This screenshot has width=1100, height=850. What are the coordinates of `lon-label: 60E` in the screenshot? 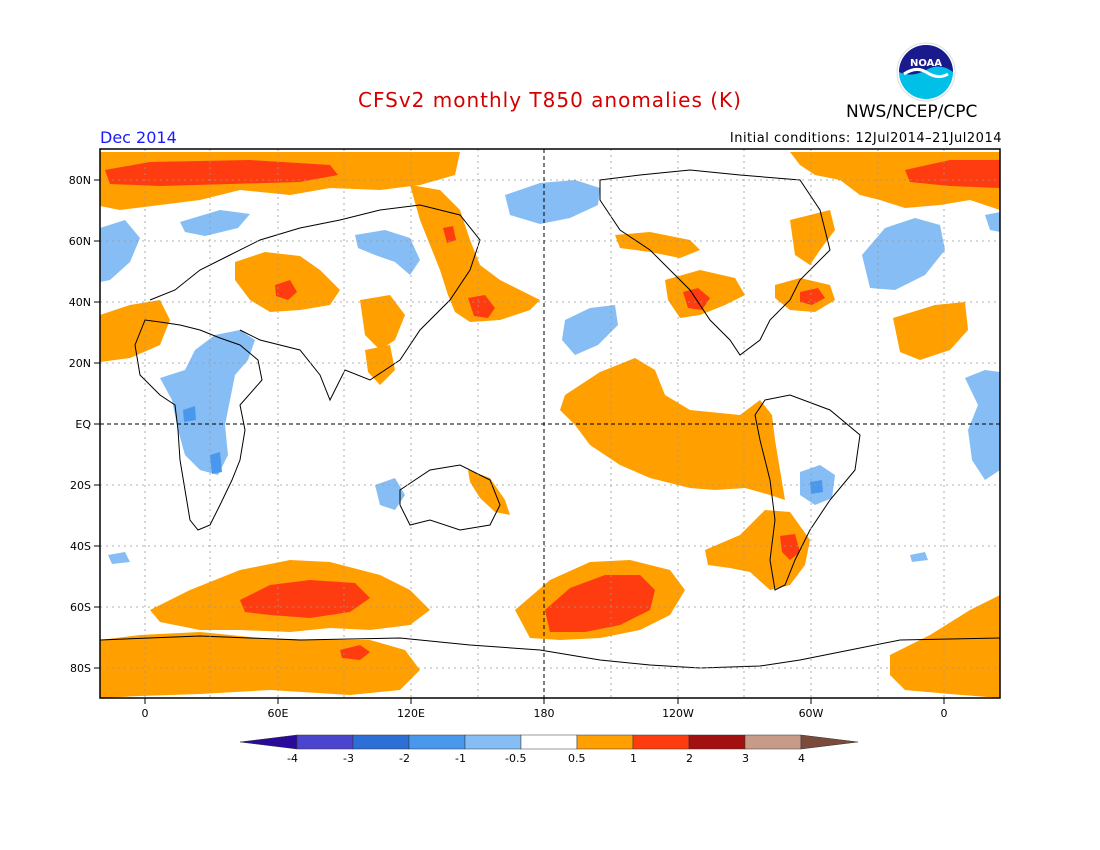 It's located at (278, 713).